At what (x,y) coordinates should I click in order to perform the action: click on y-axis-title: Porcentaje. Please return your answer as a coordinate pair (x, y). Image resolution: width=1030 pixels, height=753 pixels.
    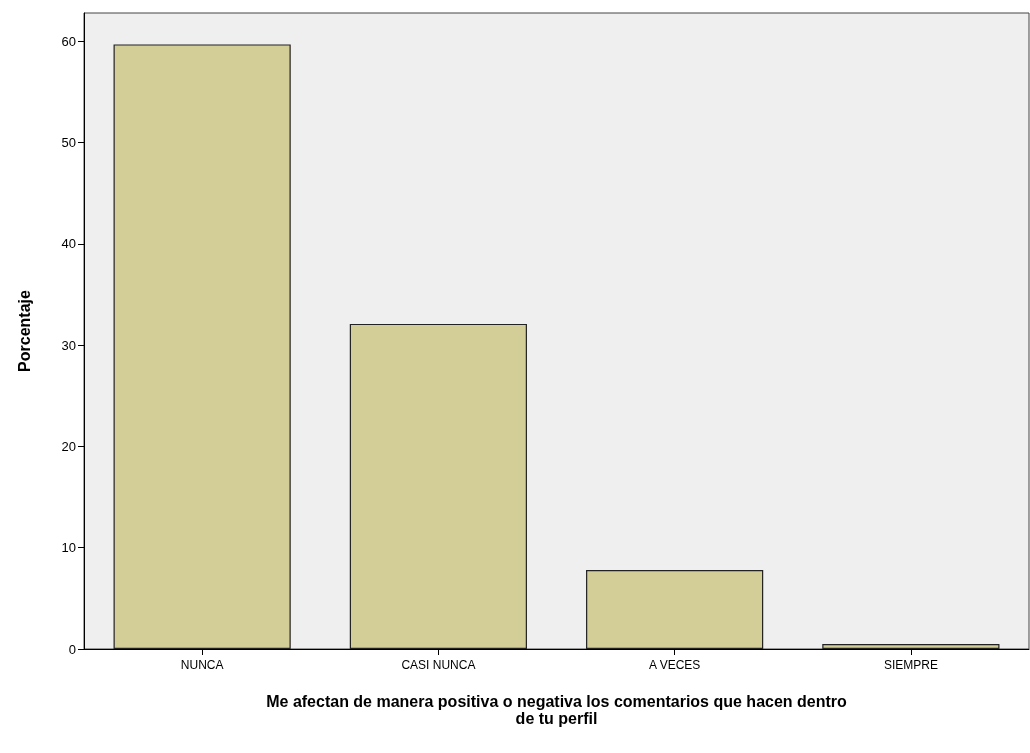
    Looking at the image, I should click on (24, 330).